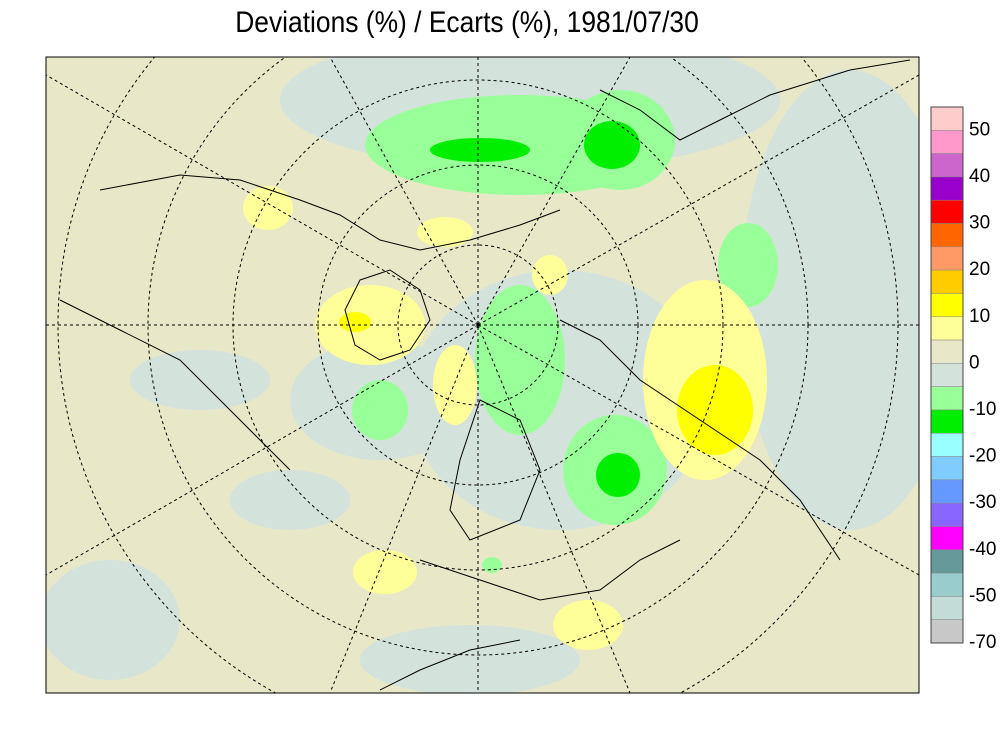 This screenshot has height=731, width=1000. I want to click on legend-label: 40, so click(979, 176).